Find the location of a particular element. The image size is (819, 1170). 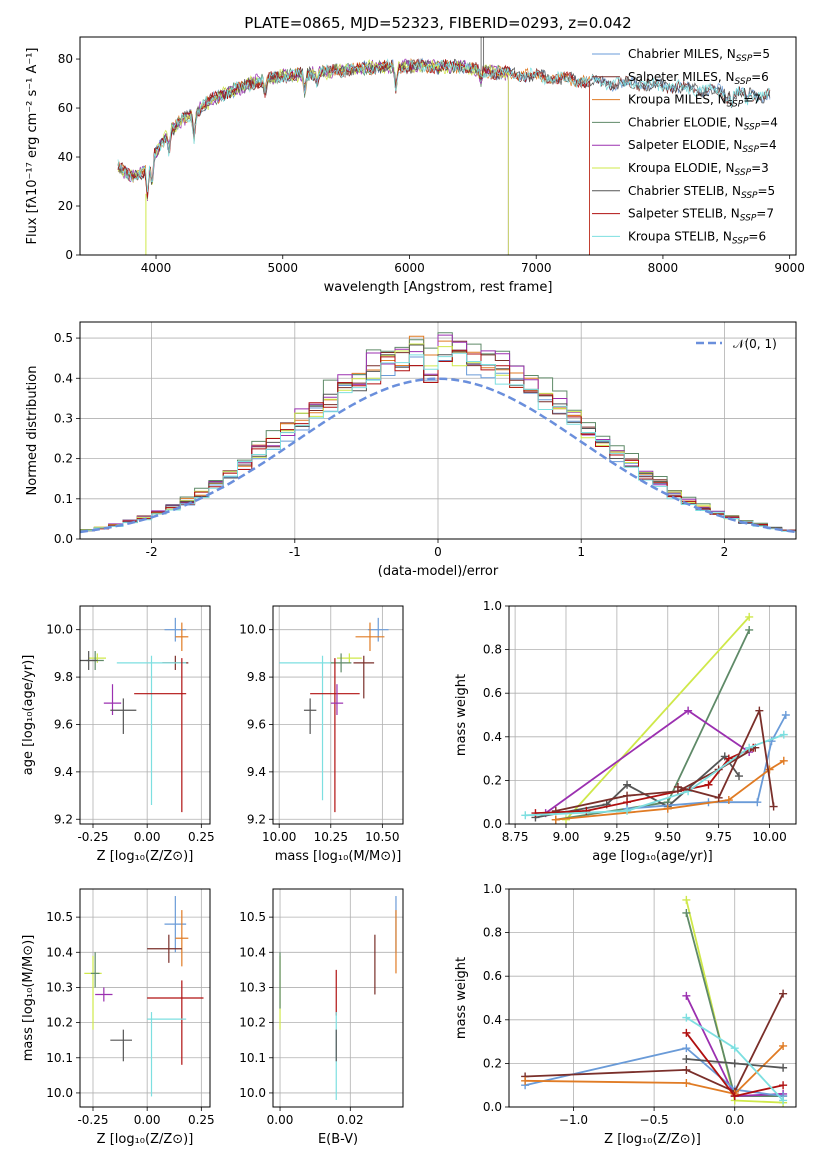

weight-line-kroupa-elodie is located at coordinates (657, 718).